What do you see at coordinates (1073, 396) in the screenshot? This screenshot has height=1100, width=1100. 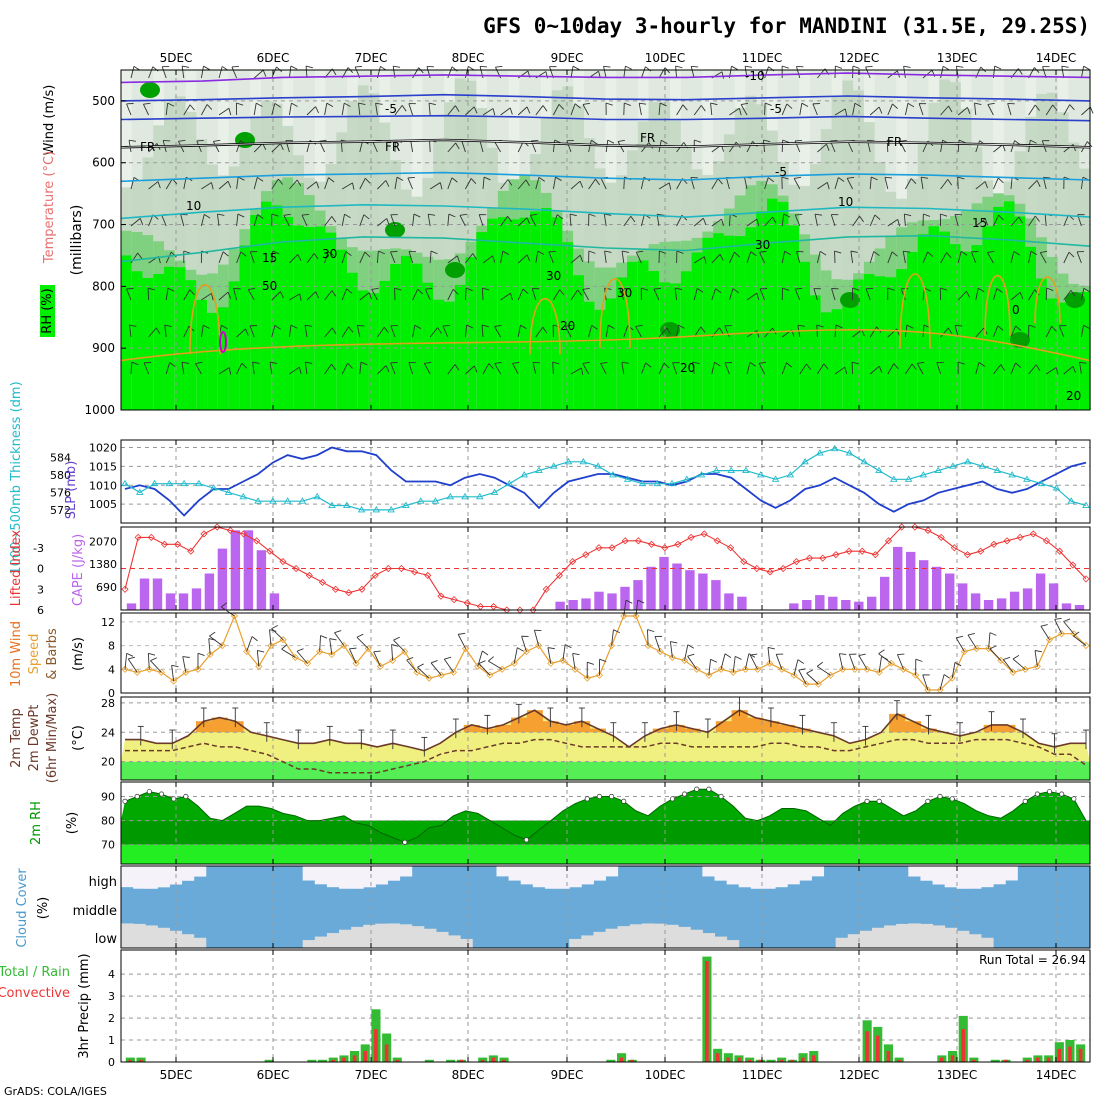 I see `contour-label: 20` at bounding box center [1073, 396].